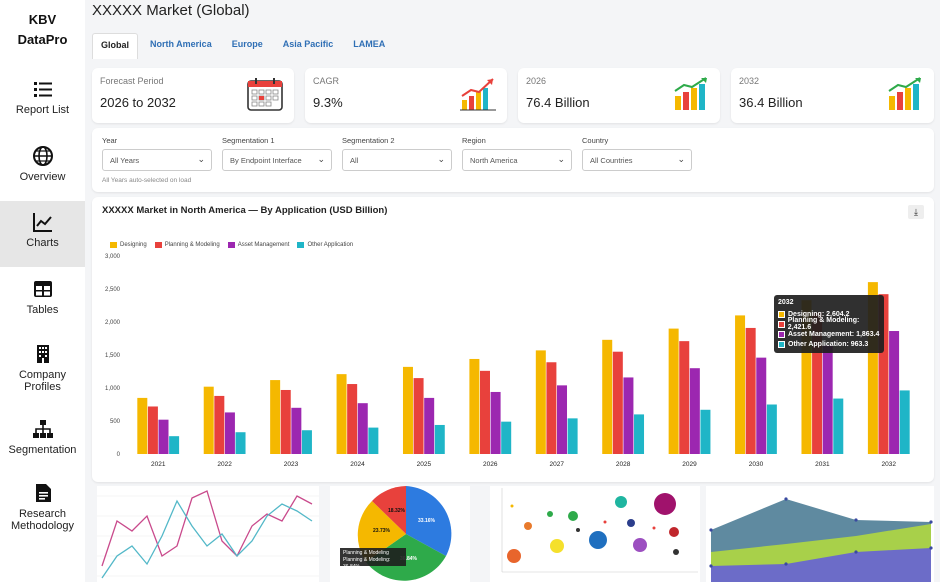  I want to click on sidebar: KBV DataPro Report List Overview Charts, so click(42, 291).